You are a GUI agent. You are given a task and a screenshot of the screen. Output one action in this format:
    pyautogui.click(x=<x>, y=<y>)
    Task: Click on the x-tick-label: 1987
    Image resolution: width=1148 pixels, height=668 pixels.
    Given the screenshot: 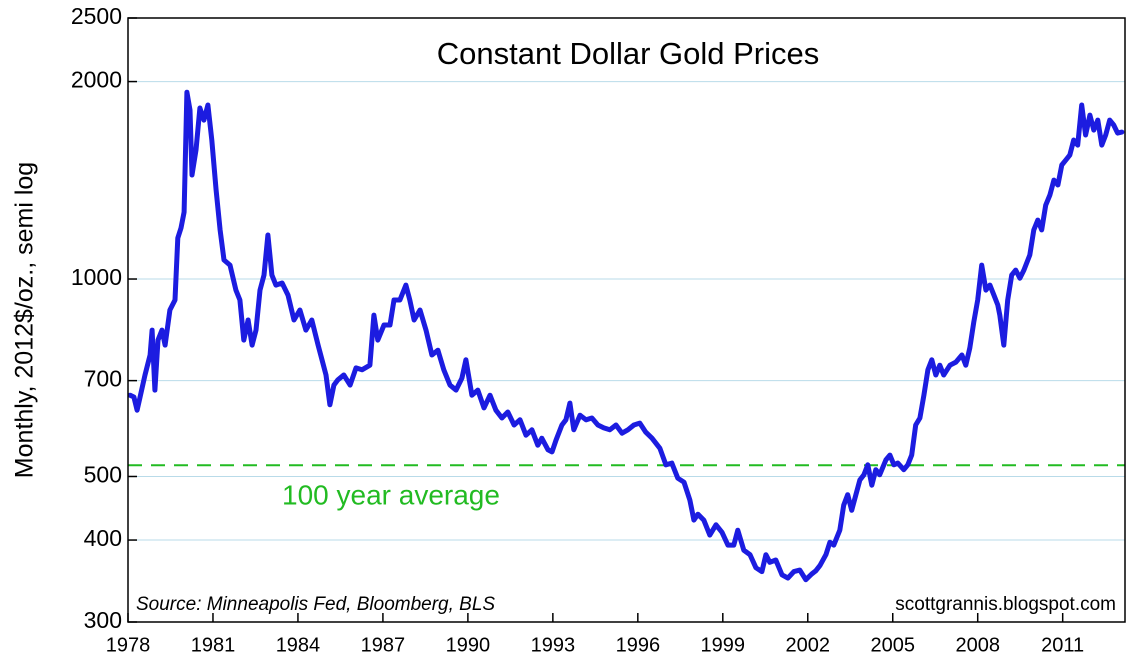 What is the action you would take?
    pyautogui.click(x=383, y=645)
    